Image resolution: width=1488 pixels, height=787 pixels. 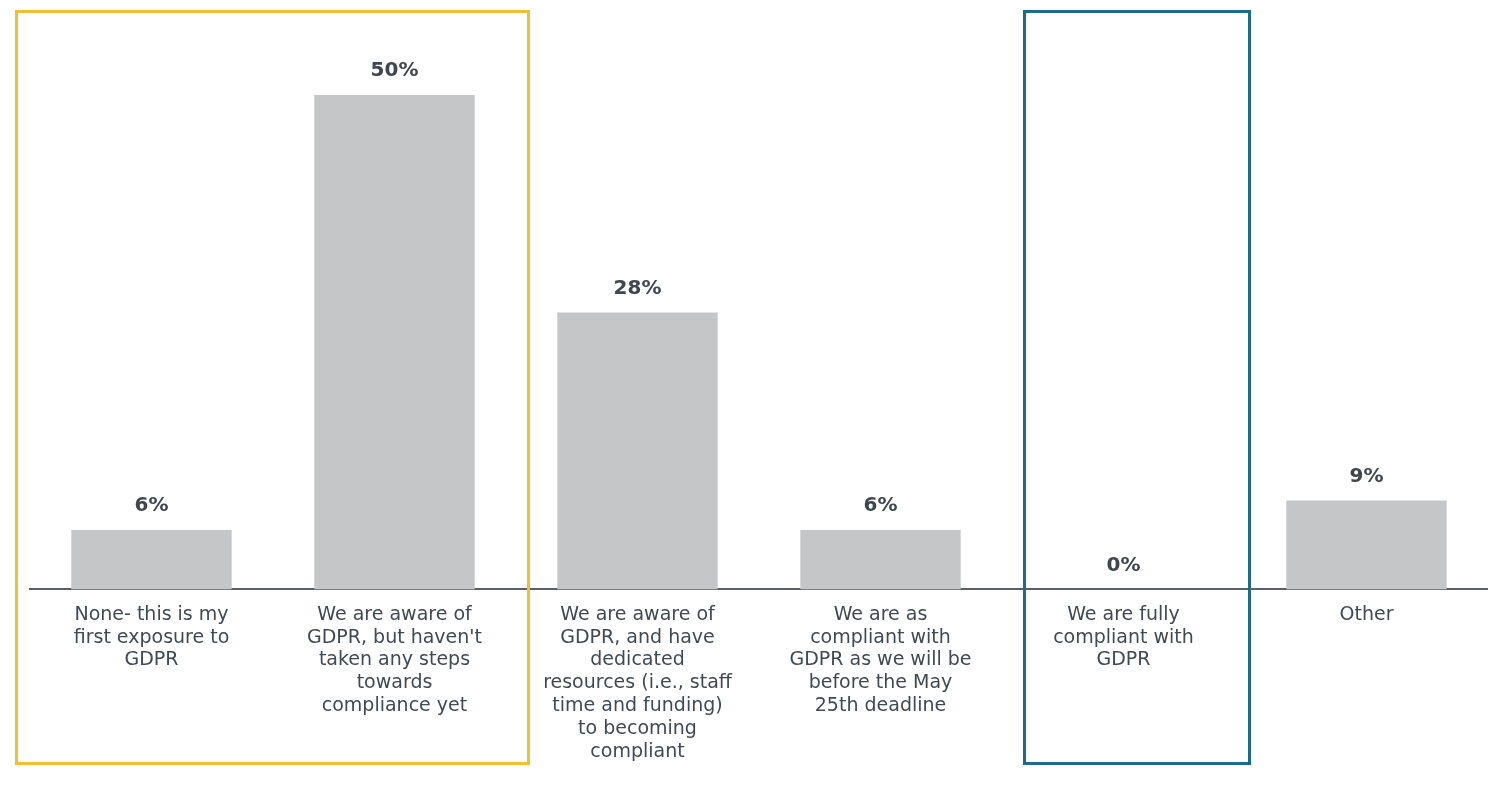 I want to click on data-label: 0%, so click(x=1123, y=563).